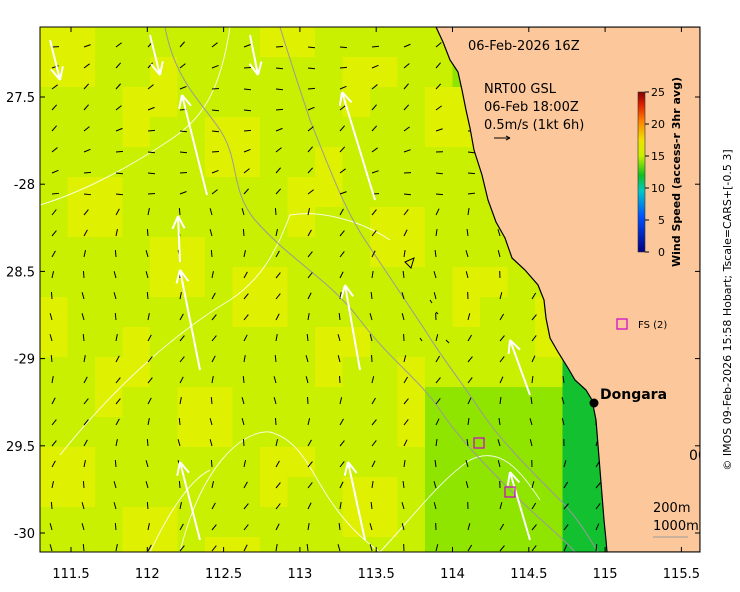 Image resolution: width=740 pixels, height=592 pixels. What do you see at coordinates (622, 324) in the screenshot?
I see `station-marker` at bounding box center [622, 324].